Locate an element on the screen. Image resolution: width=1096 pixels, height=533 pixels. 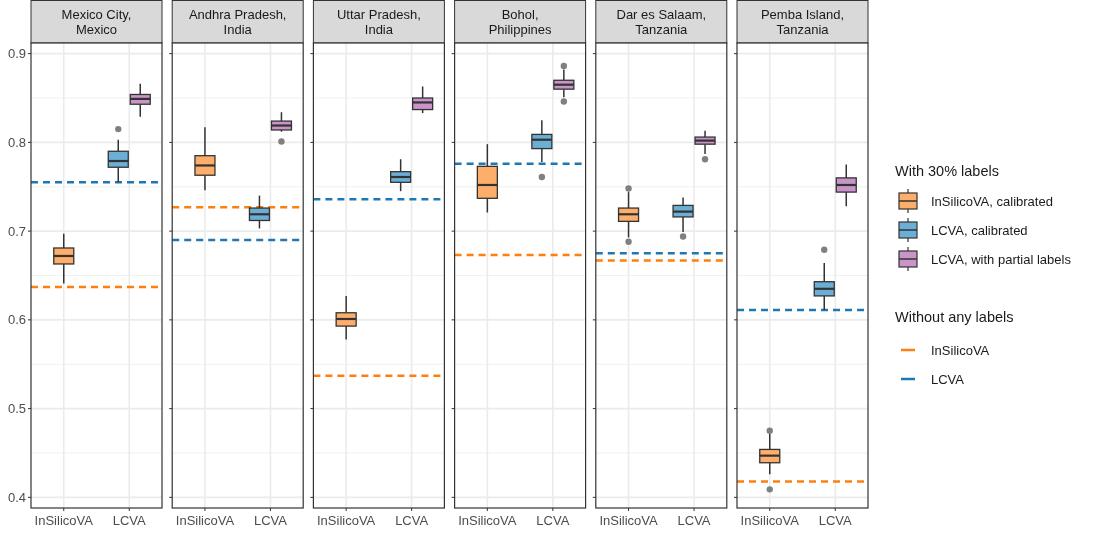
legend-label: LCVA is located at coordinates (948, 379).